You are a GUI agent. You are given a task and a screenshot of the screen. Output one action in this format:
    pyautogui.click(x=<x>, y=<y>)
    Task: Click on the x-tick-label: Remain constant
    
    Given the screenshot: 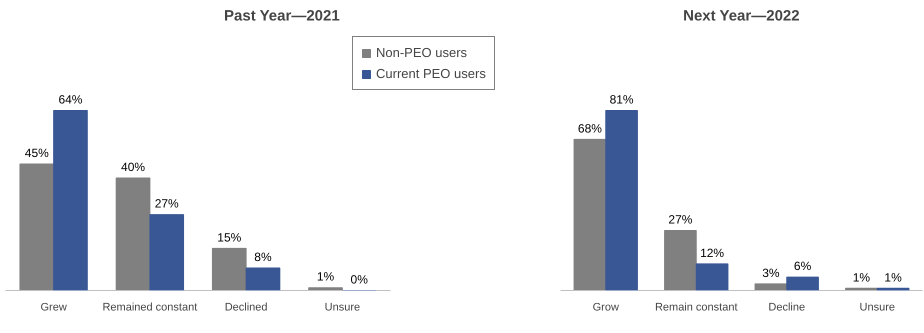 What is the action you would take?
    pyautogui.click(x=696, y=308)
    